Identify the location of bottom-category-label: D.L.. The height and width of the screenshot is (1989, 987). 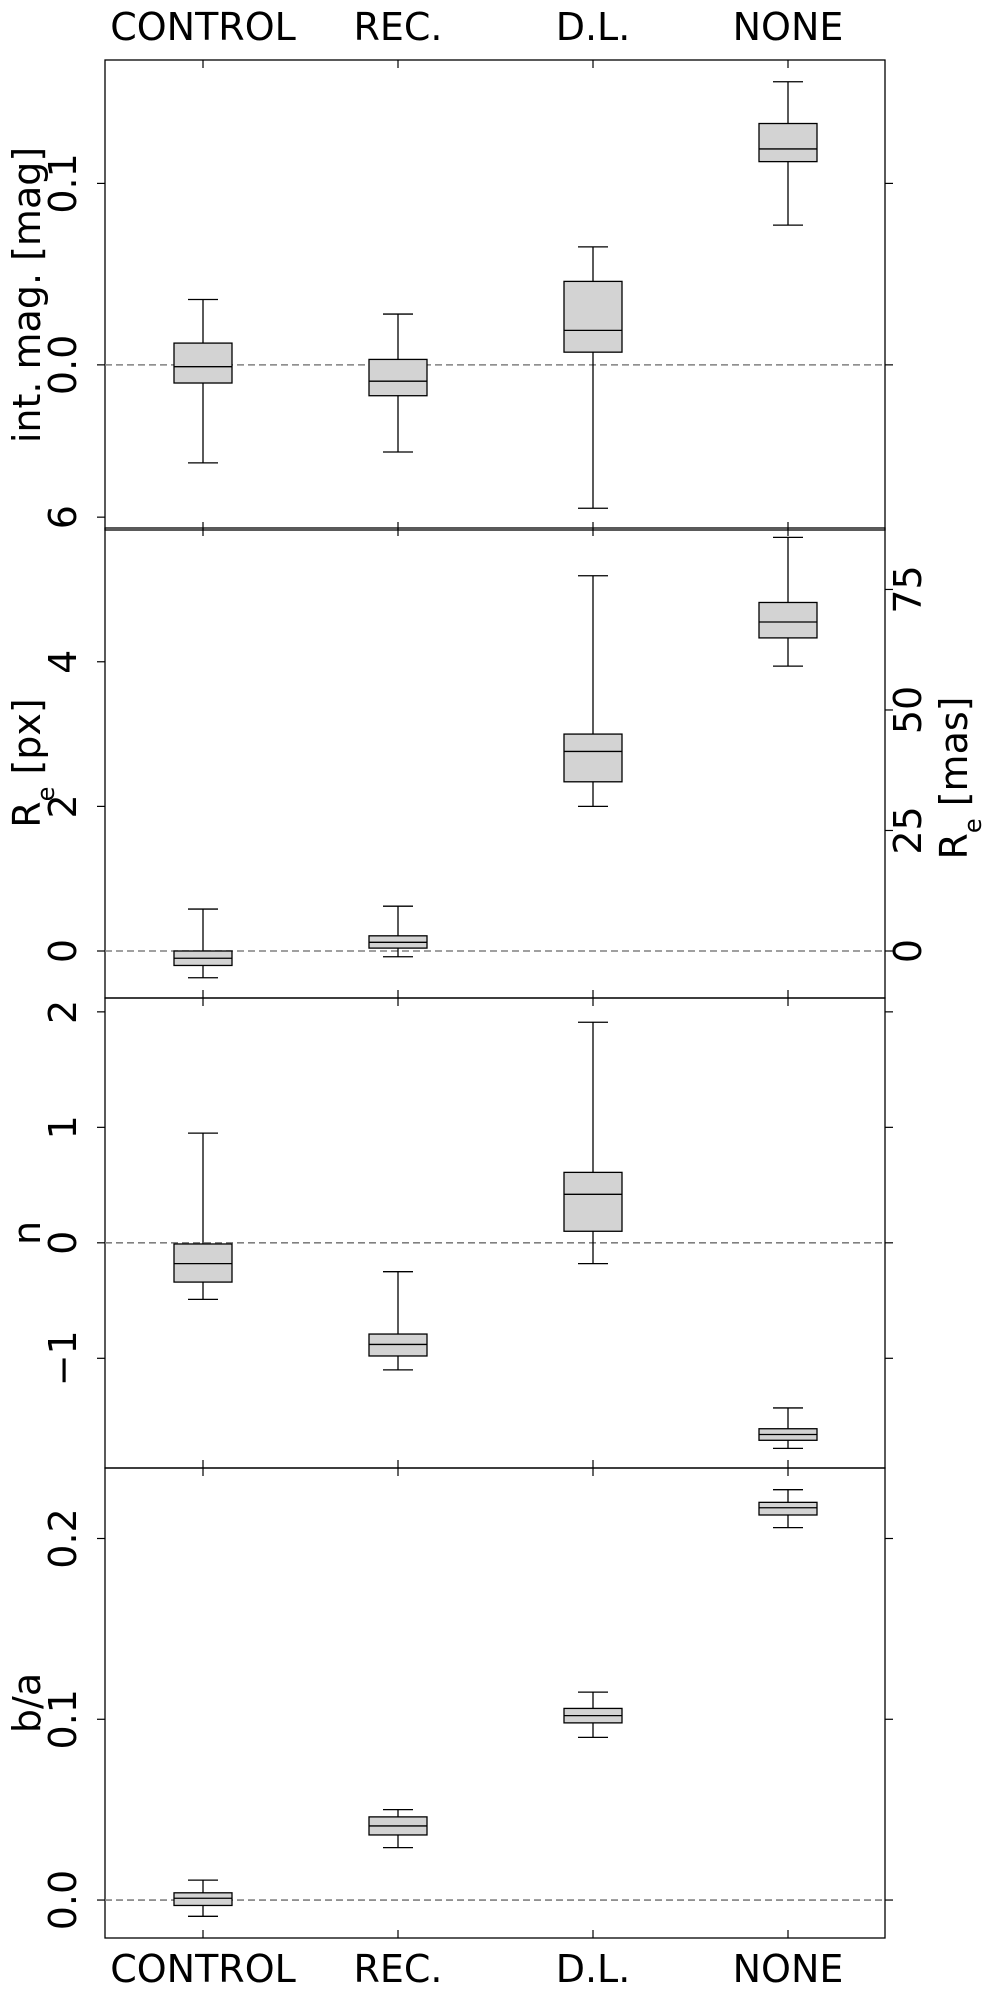
(593, 1968).